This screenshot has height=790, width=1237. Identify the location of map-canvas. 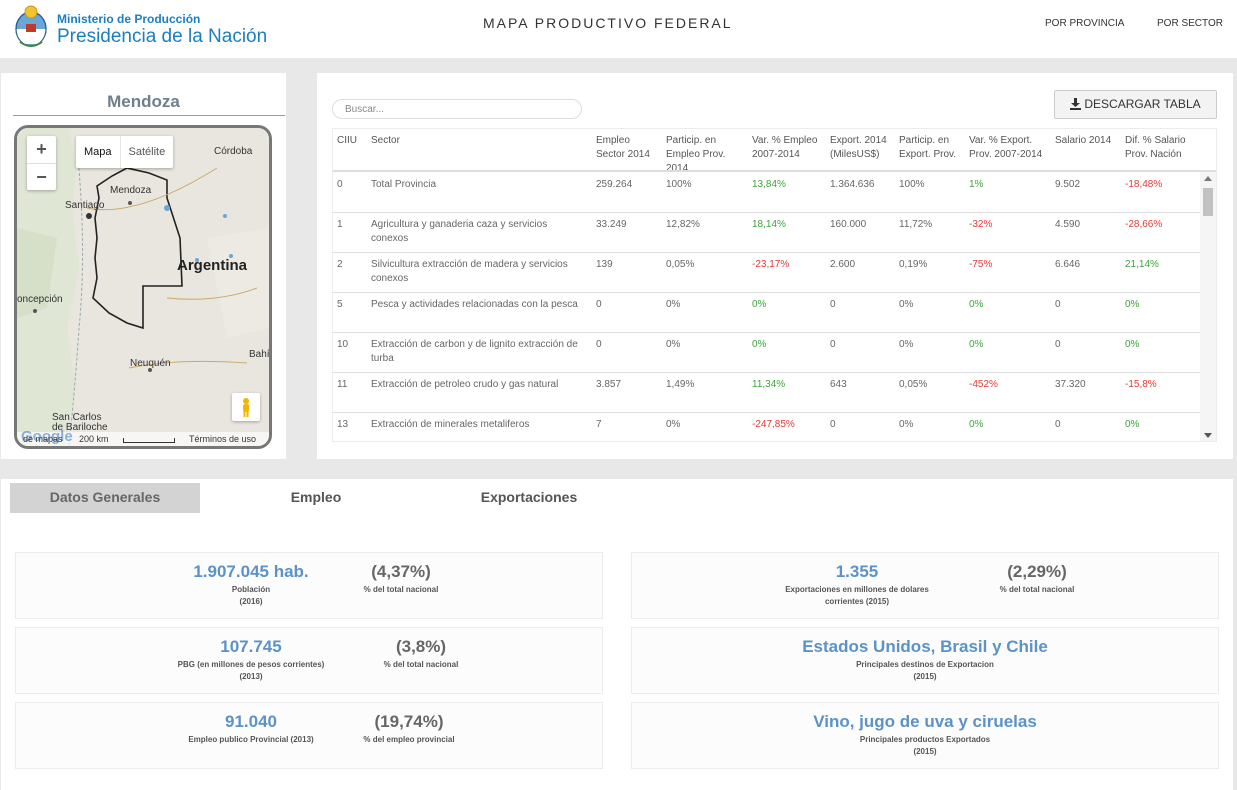
(143, 287).